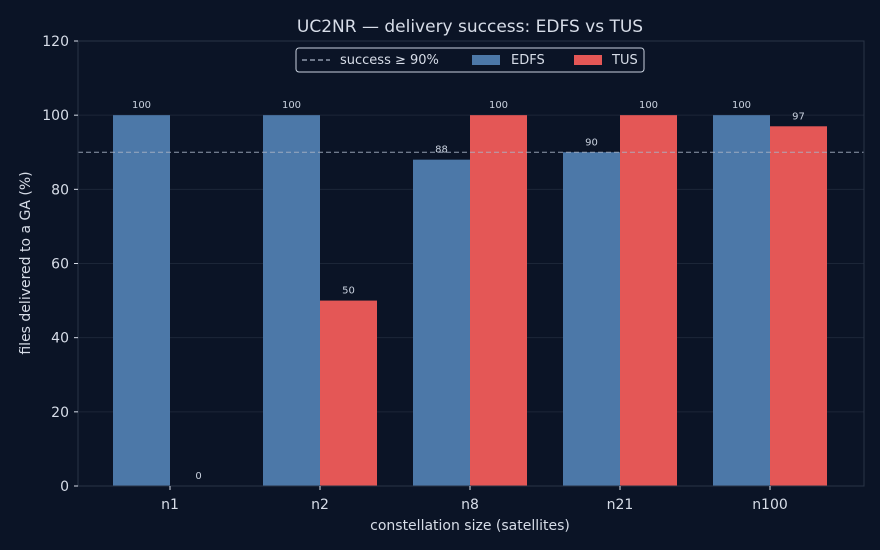 This screenshot has height=550, width=880. What do you see at coordinates (470, 27) in the screenshot?
I see `chart-title: UC2NR — delivery success: EDFS vs TUS` at bounding box center [470, 27].